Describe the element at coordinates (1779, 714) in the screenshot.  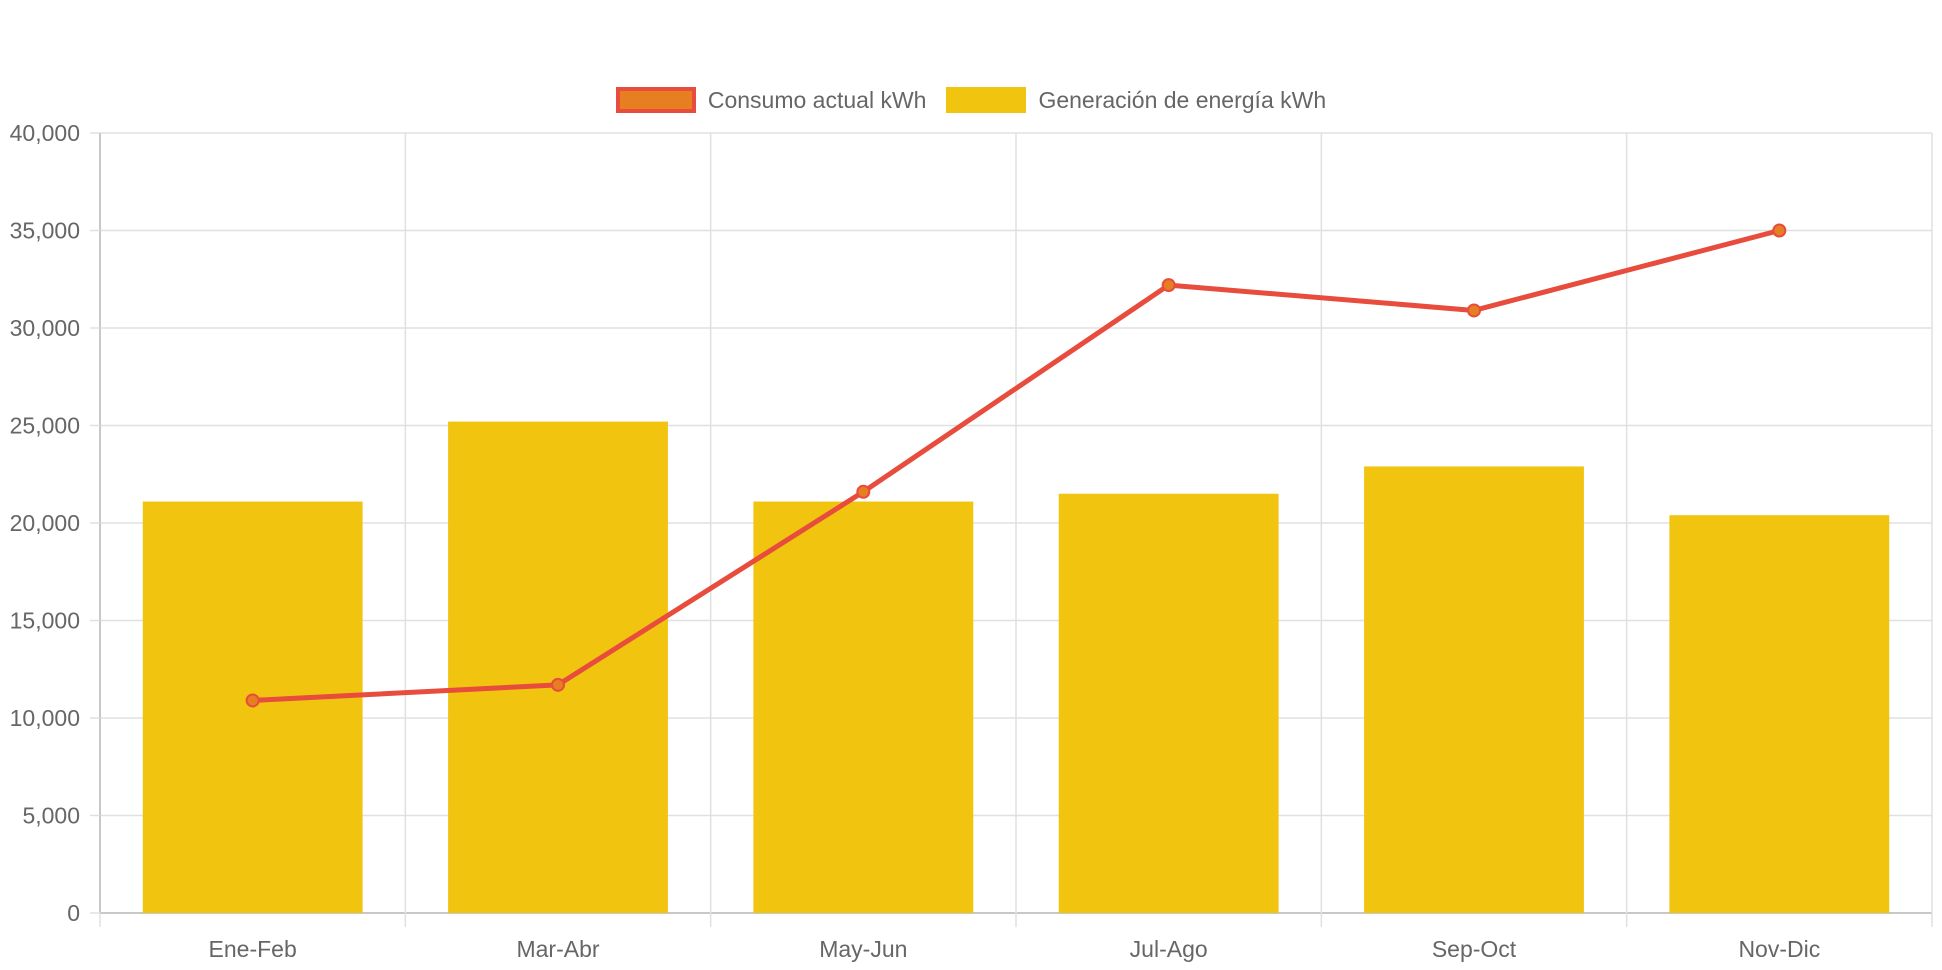
I see `bar-nov-dic` at that location.